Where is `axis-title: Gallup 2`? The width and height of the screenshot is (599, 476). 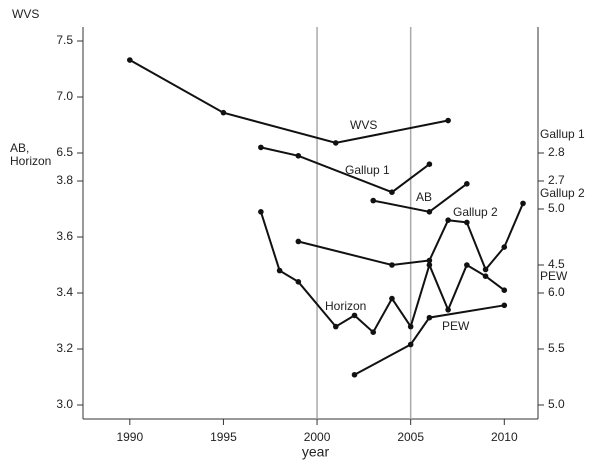 axis-title: Gallup 2 is located at coordinates (562, 193).